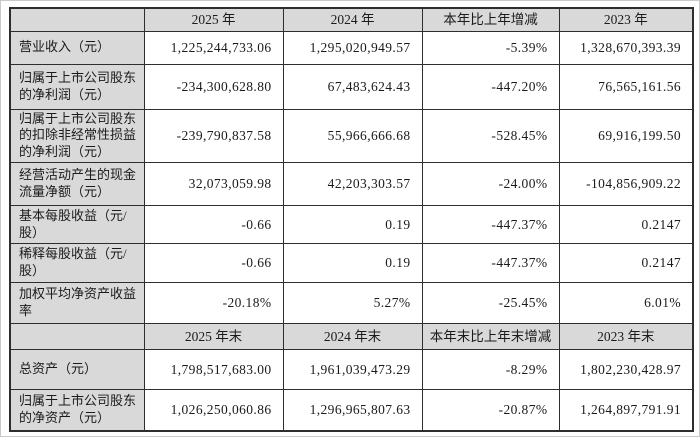  I want to click on value-2023: 69,916,199.50, so click(626, 136).